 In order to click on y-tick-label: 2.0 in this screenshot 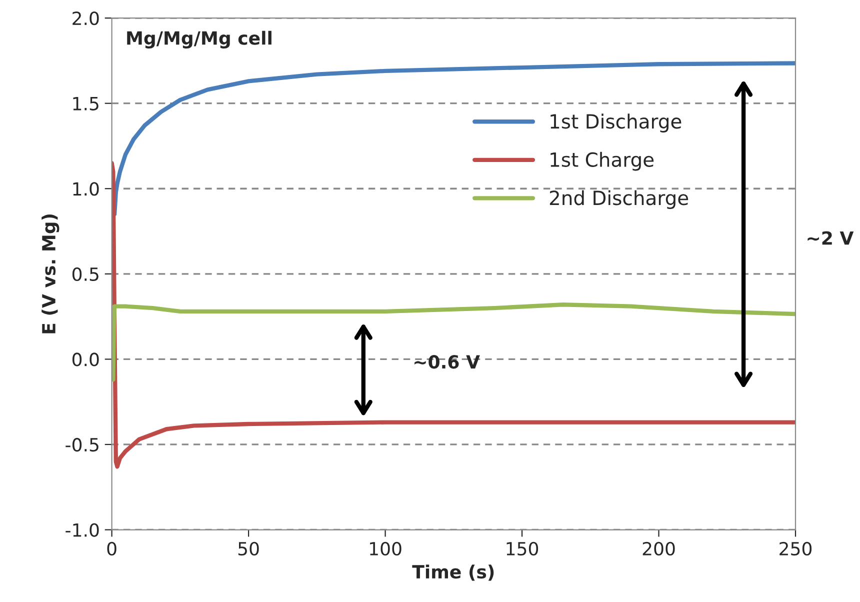, I will do `click(85, 19)`.